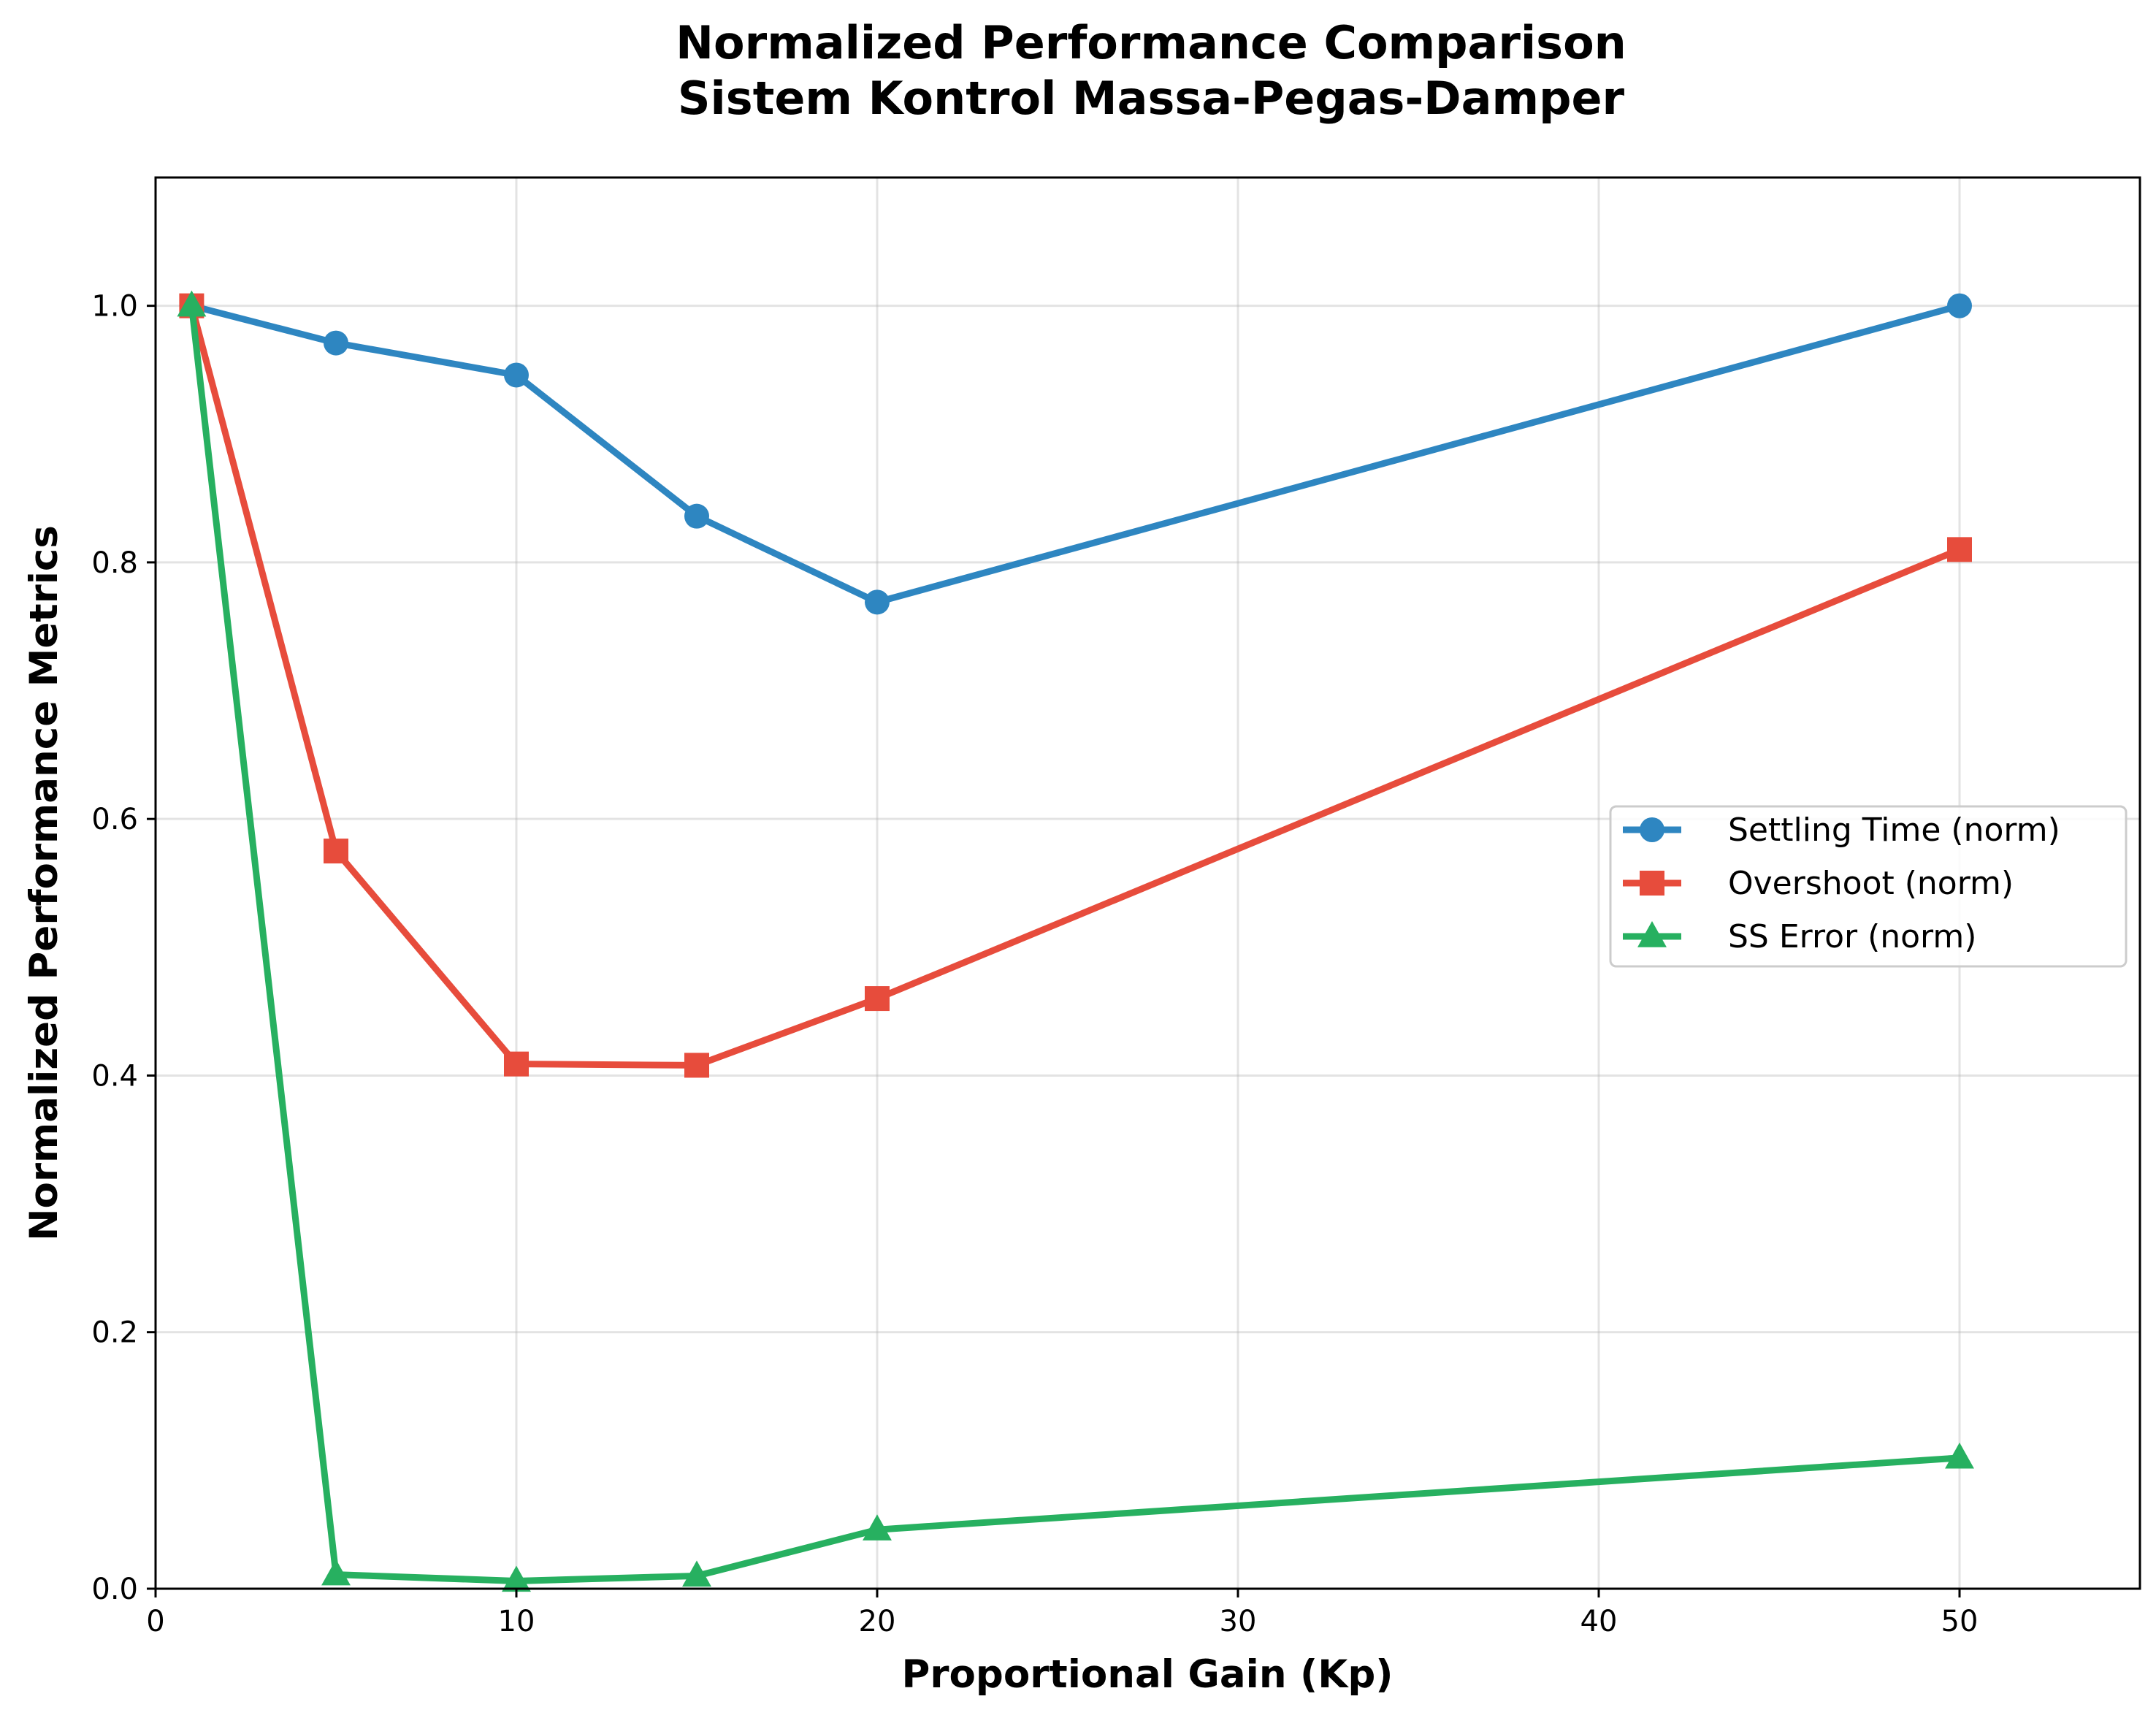 Image resolution: width=2156 pixels, height=1718 pixels. I want to click on y-tick-label: 1.0, so click(115, 307).